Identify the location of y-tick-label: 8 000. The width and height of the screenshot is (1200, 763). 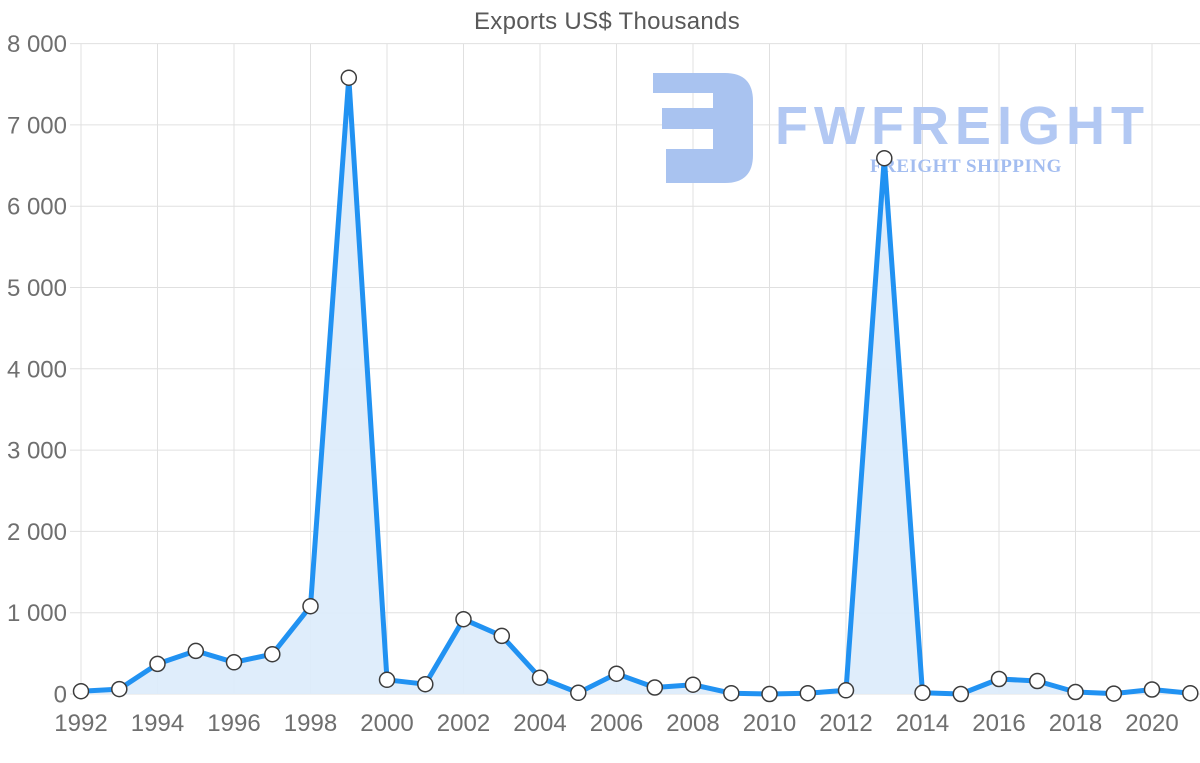
(37, 44).